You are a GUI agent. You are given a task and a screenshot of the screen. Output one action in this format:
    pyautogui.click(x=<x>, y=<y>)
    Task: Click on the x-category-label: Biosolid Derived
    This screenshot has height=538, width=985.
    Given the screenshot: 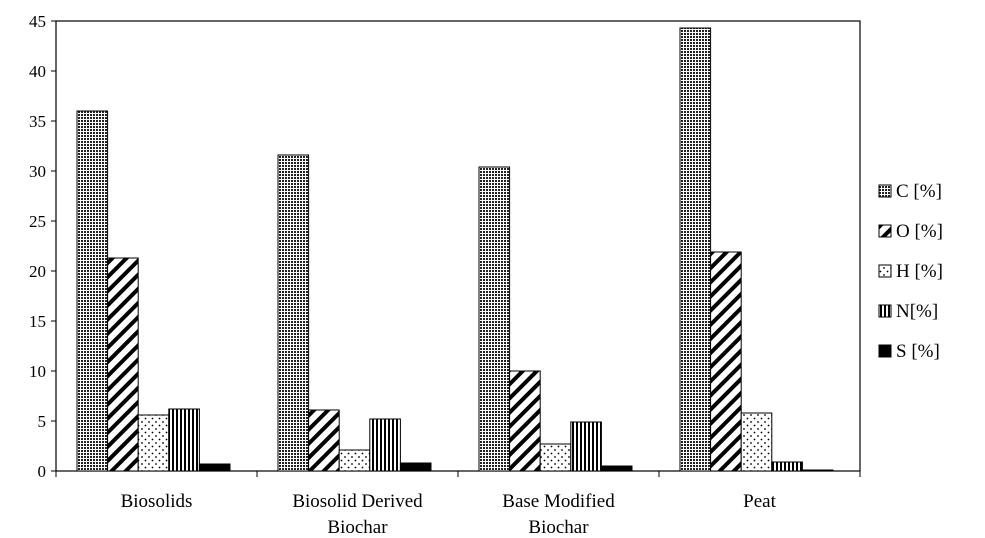 What is the action you would take?
    pyautogui.click(x=357, y=501)
    